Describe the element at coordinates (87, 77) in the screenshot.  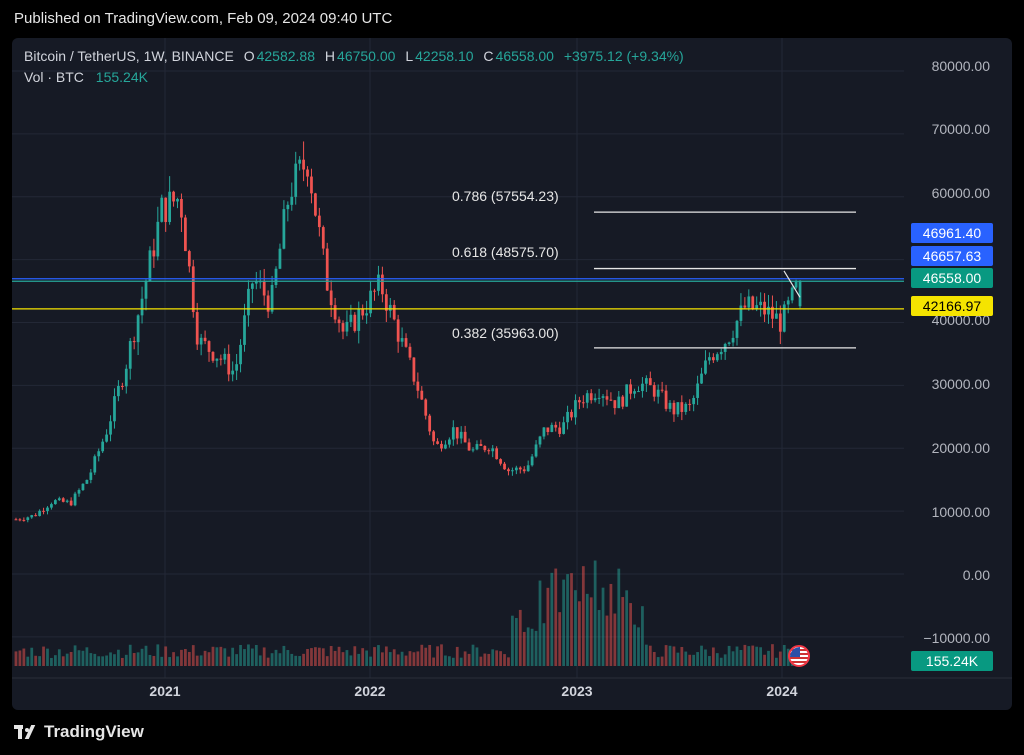
I see `volume-legend: Vol · BTC 155.24K` at that location.